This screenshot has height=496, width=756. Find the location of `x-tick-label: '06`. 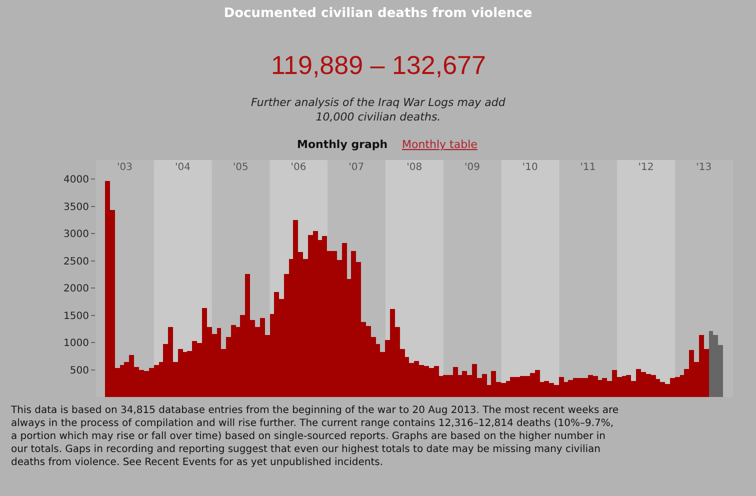

x-tick-label: '06 is located at coordinates (298, 167).